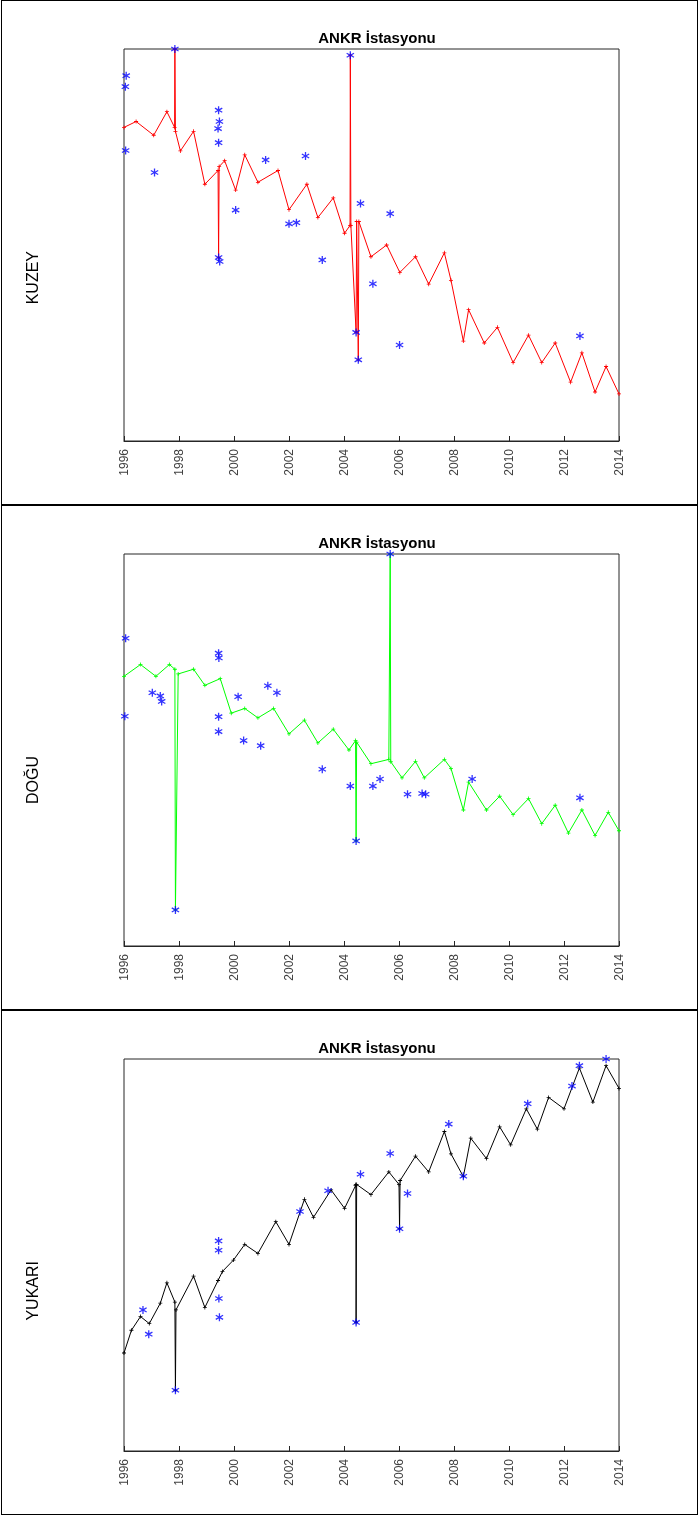  I want to click on y-axis-title: KUZEY, so click(32, 277).